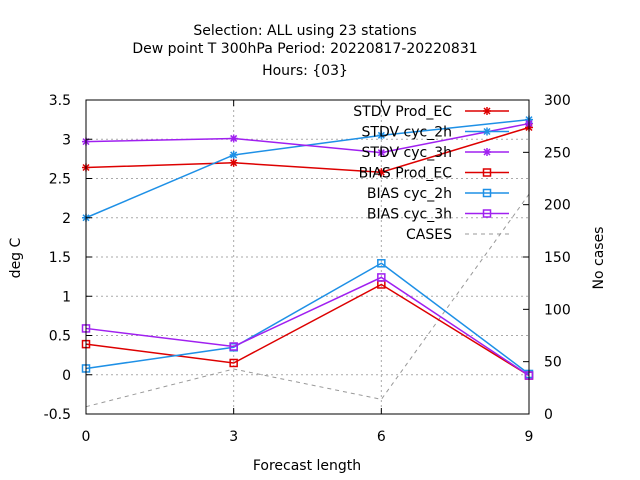  I want to click on y-tick-label: 3, so click(66, 140).